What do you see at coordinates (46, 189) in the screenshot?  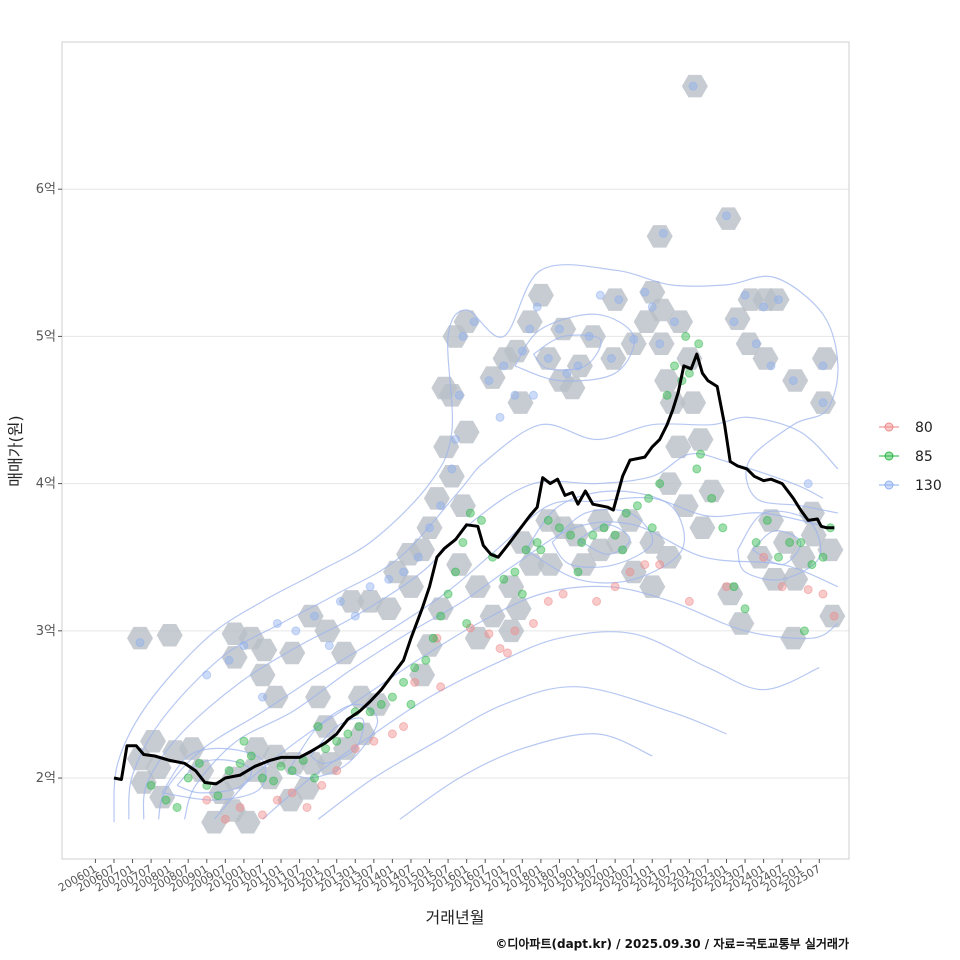 I see `y-tick-label: 6억` at bounding box center [46, 189].